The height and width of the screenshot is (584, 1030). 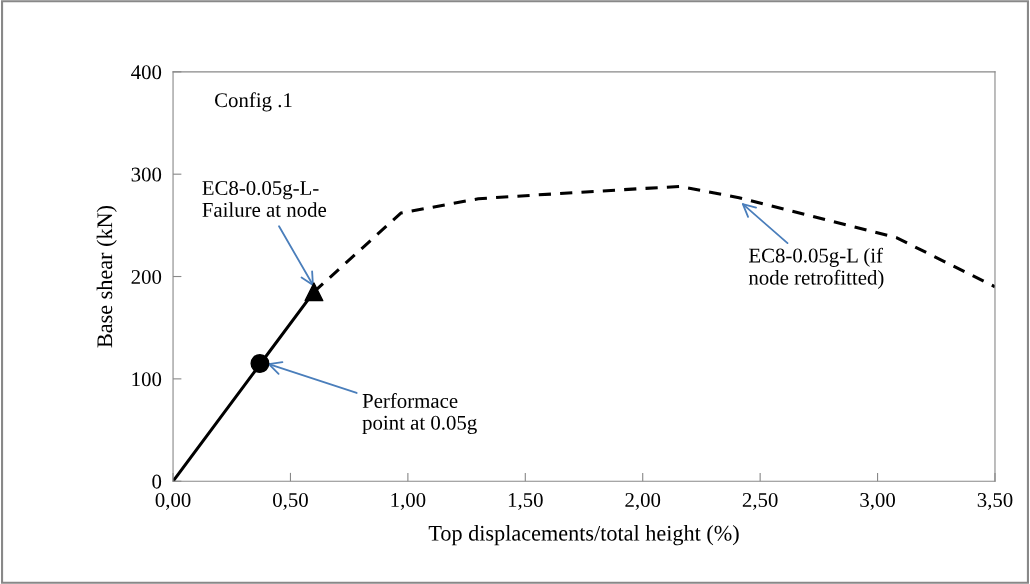 I want to click on x-tick-label: 1,00, so click(x=408, y=501).